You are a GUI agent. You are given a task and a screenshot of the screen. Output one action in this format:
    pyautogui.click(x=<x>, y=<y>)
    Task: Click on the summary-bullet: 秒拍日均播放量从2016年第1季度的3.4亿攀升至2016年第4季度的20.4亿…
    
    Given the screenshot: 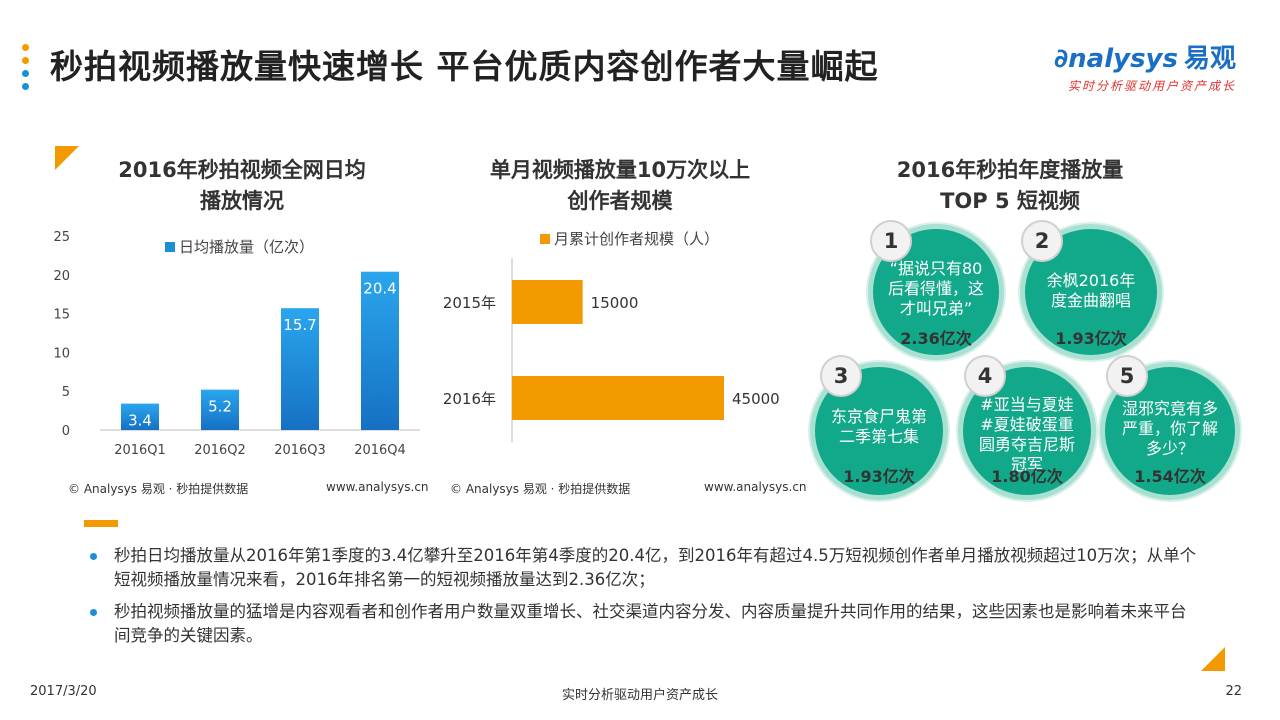 What is the action you would take?
    pyautogui.click(x=645, y=568)
    